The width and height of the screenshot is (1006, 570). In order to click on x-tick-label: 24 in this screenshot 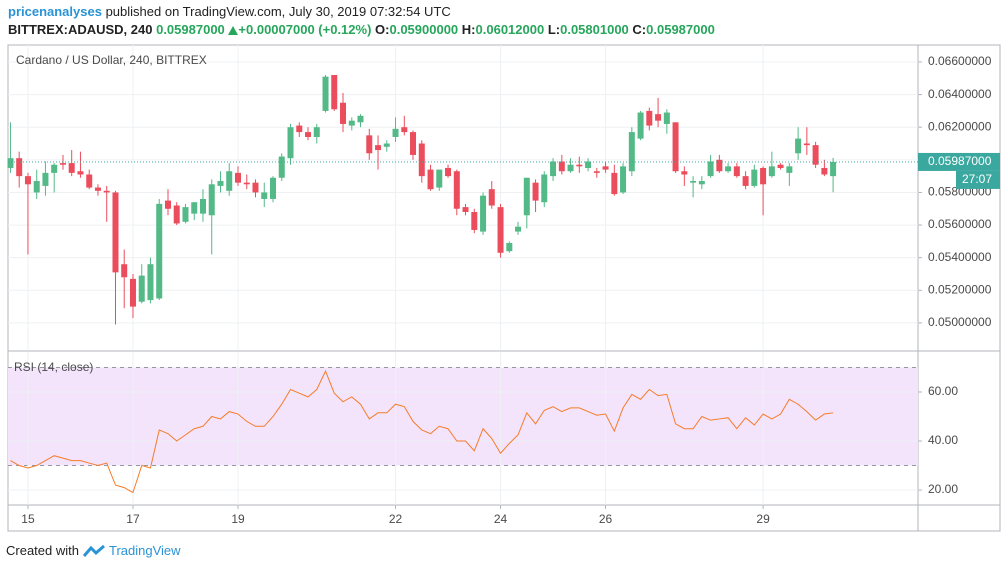, I will do `click(501, 519)`.